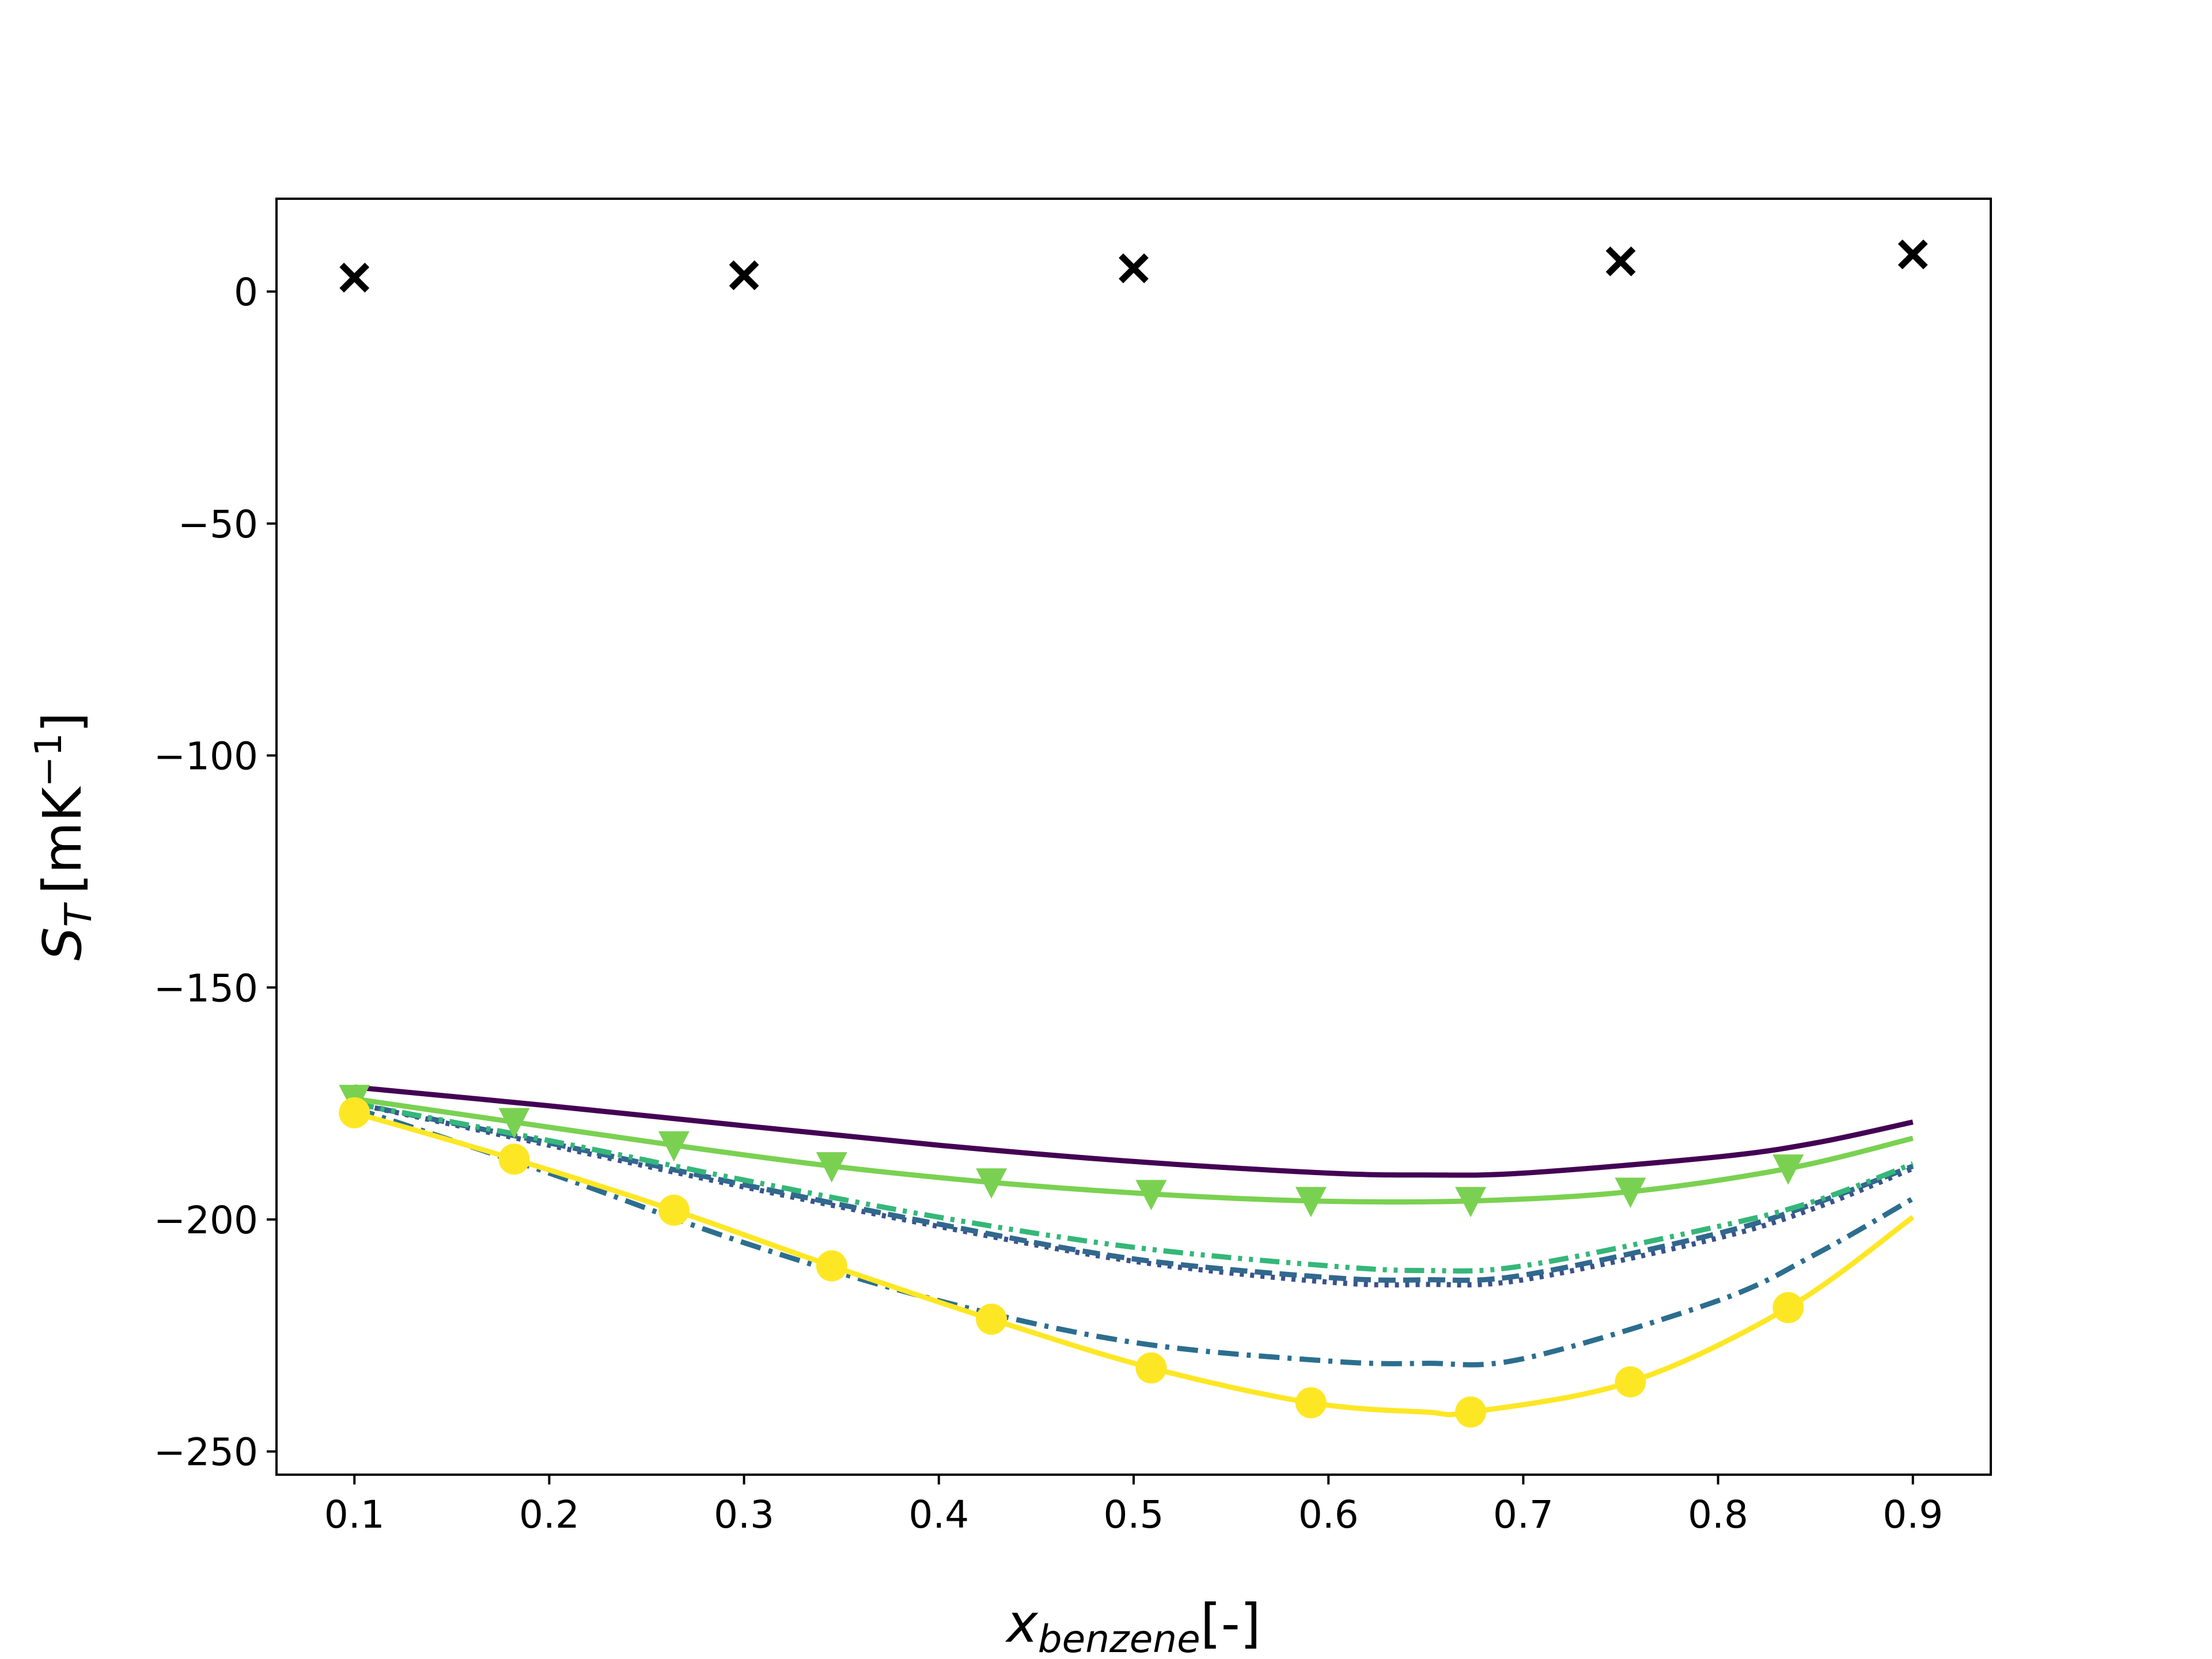  Describe the element at coordinates (1718, 1515) in the screenshot. I see `x-tick-label-7: 0.8` at that location.